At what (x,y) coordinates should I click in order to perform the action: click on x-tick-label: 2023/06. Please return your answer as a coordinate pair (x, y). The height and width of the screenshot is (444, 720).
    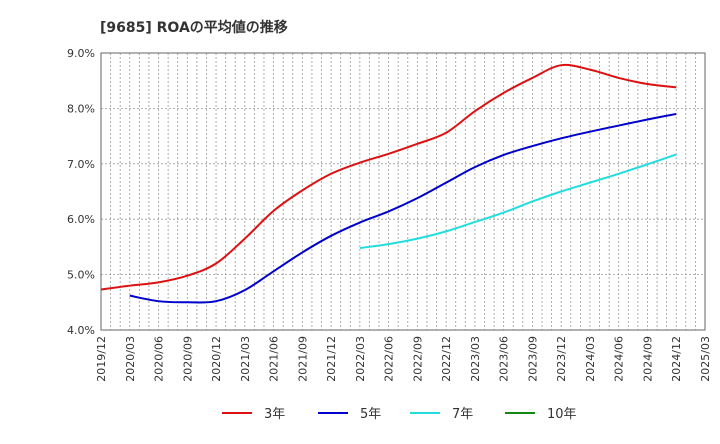
    Looking at the image, I should click on (504, 359).